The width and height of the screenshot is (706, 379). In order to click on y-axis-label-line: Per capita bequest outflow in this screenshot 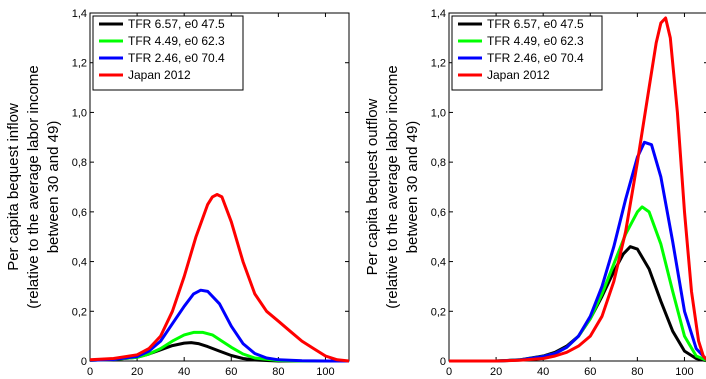, I will do `click(372, 186)`.